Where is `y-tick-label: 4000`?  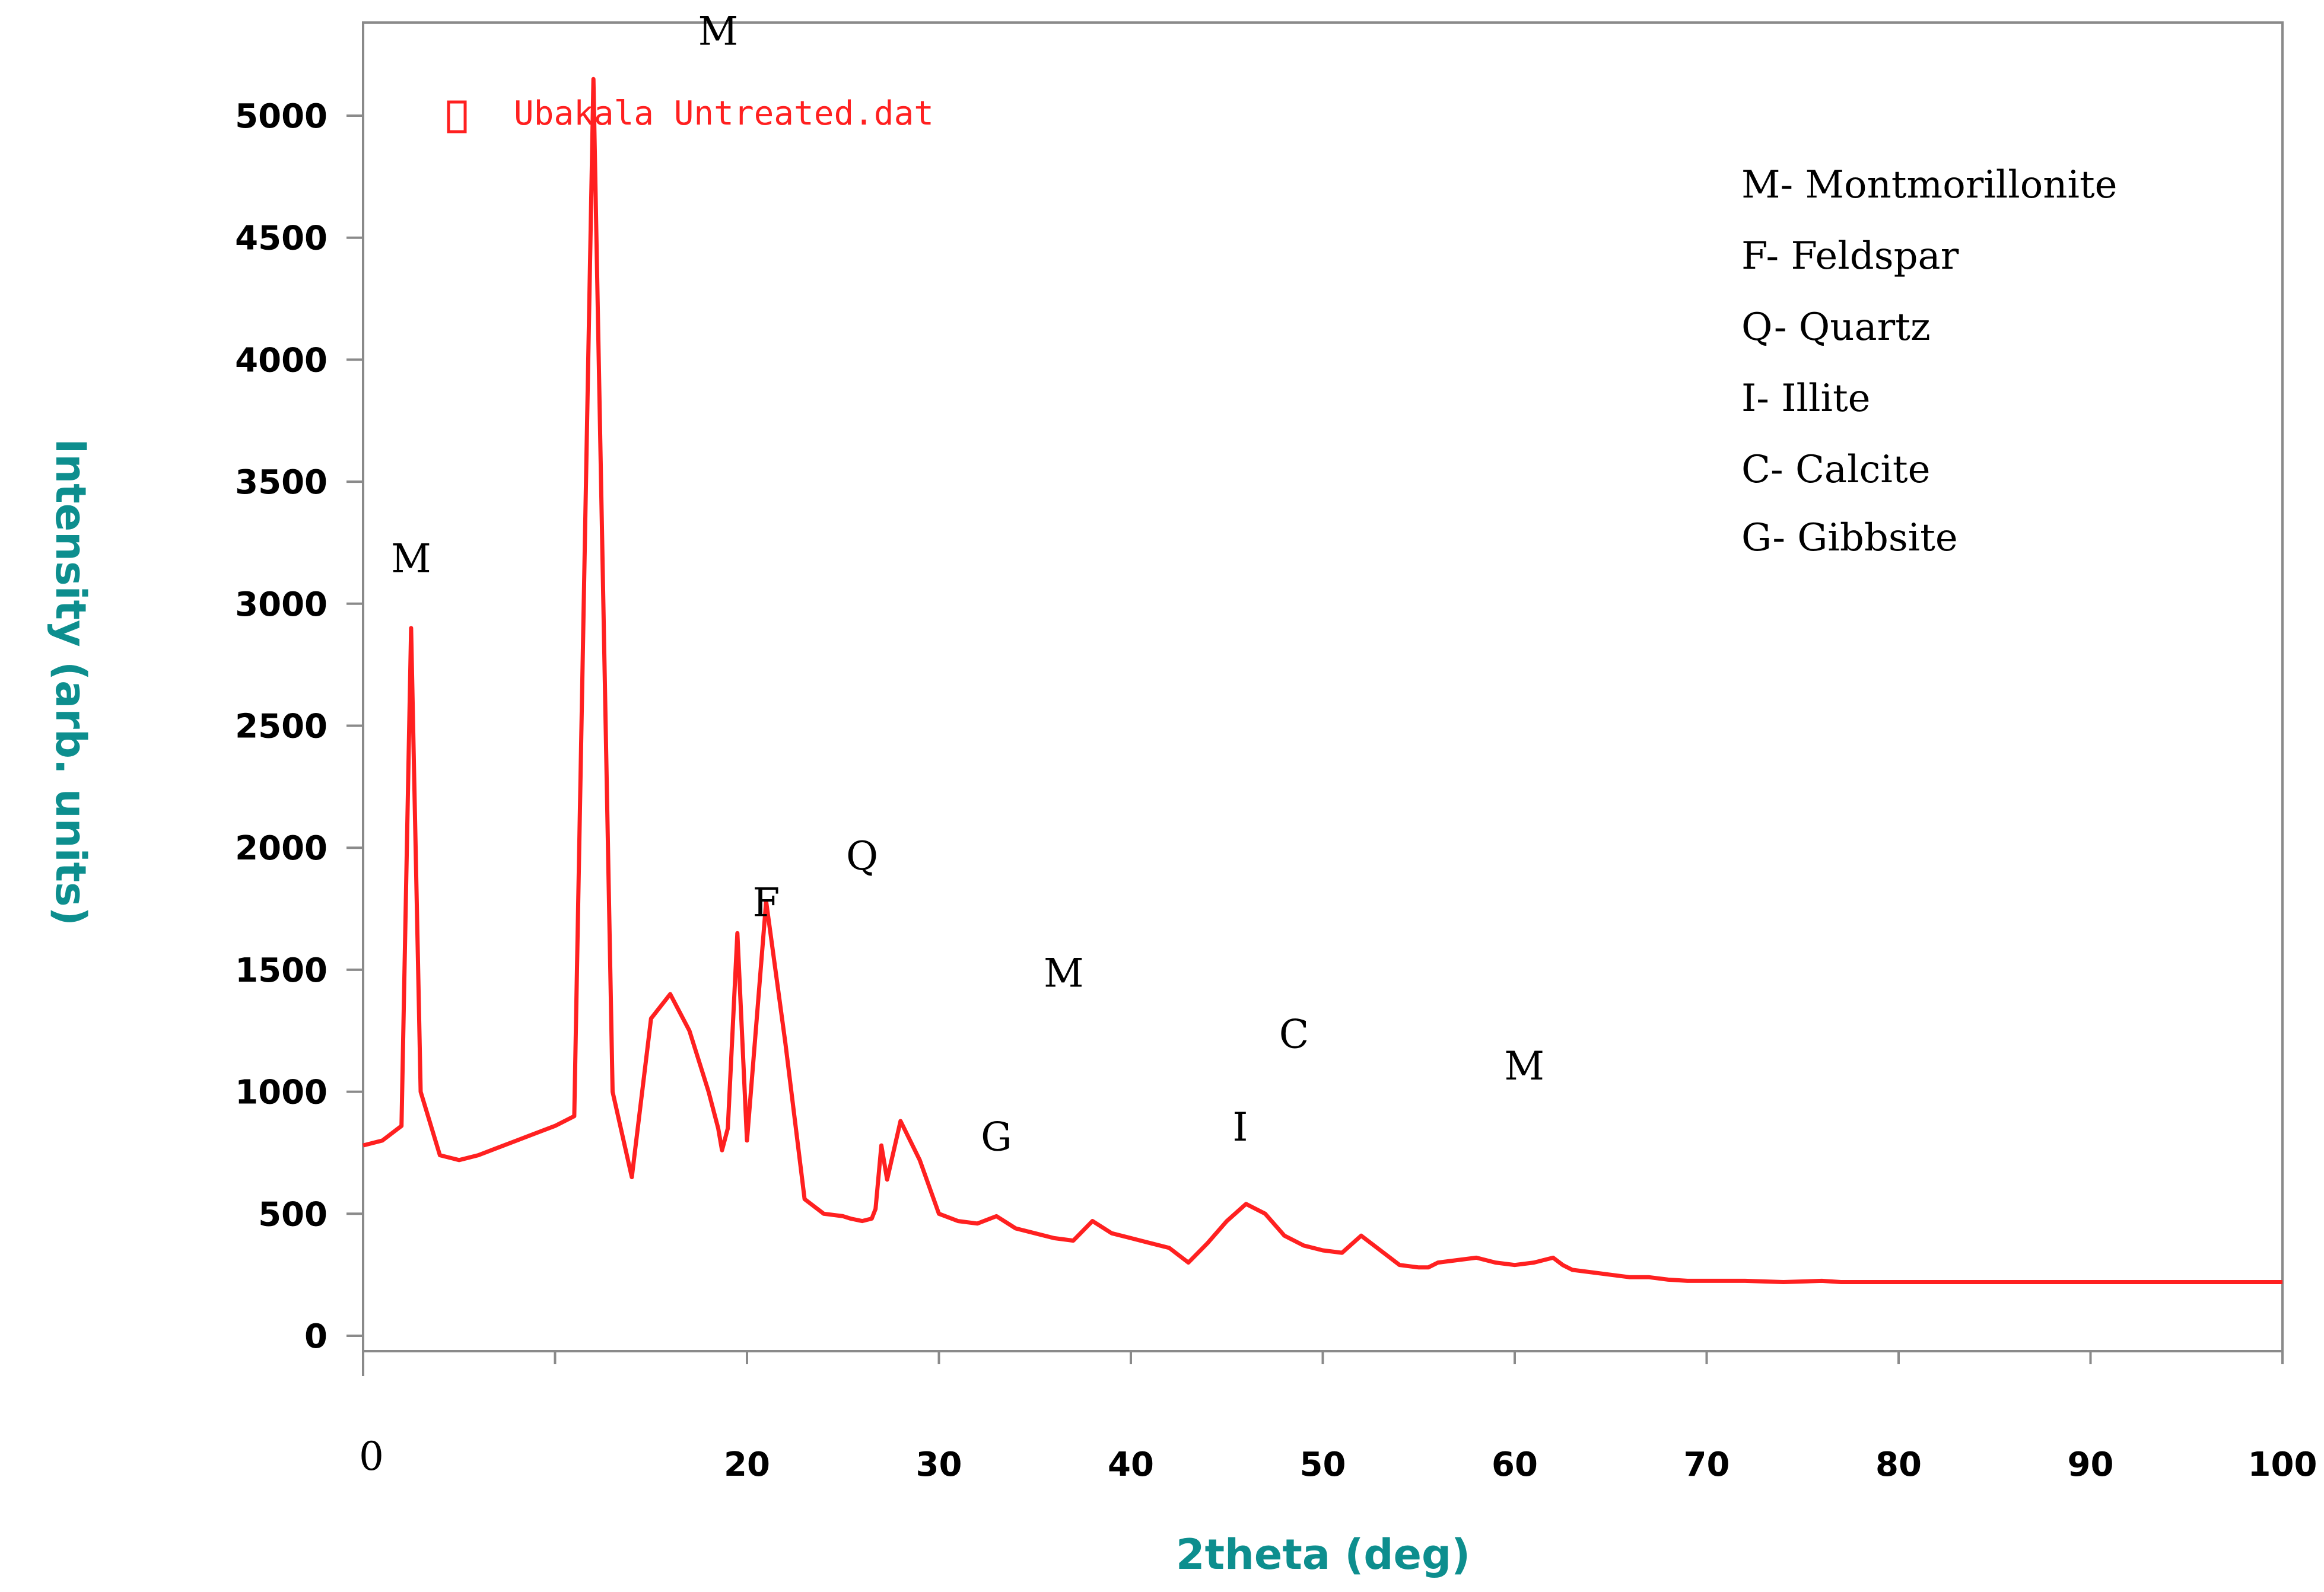 y-tick-label: 4000 is located at coordinates (281, 361).